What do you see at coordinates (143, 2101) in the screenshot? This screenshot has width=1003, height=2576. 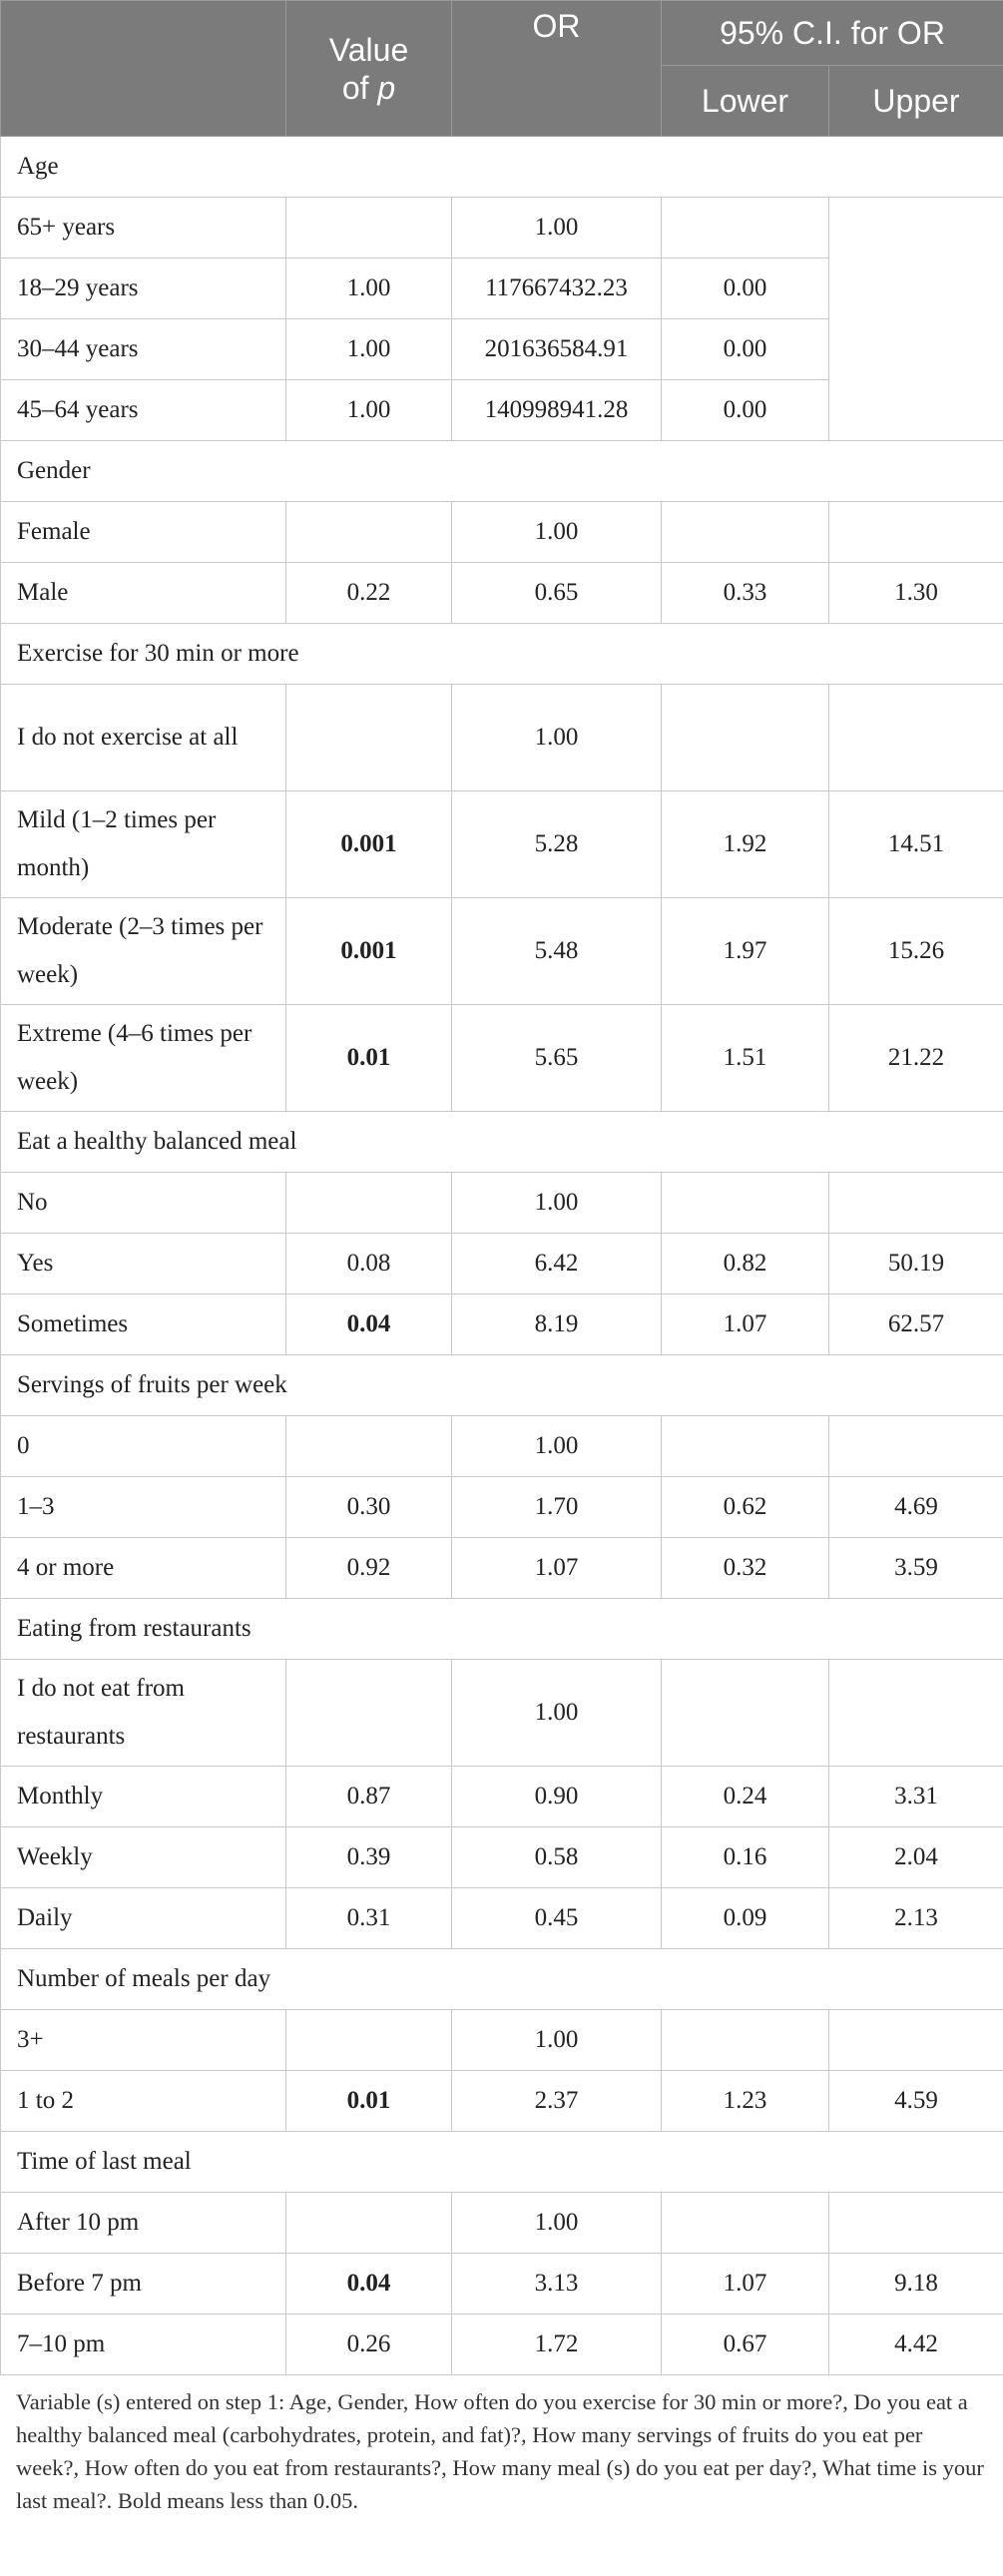 I see `row-label: 1 to 2` at bounding box center [143, 2101].